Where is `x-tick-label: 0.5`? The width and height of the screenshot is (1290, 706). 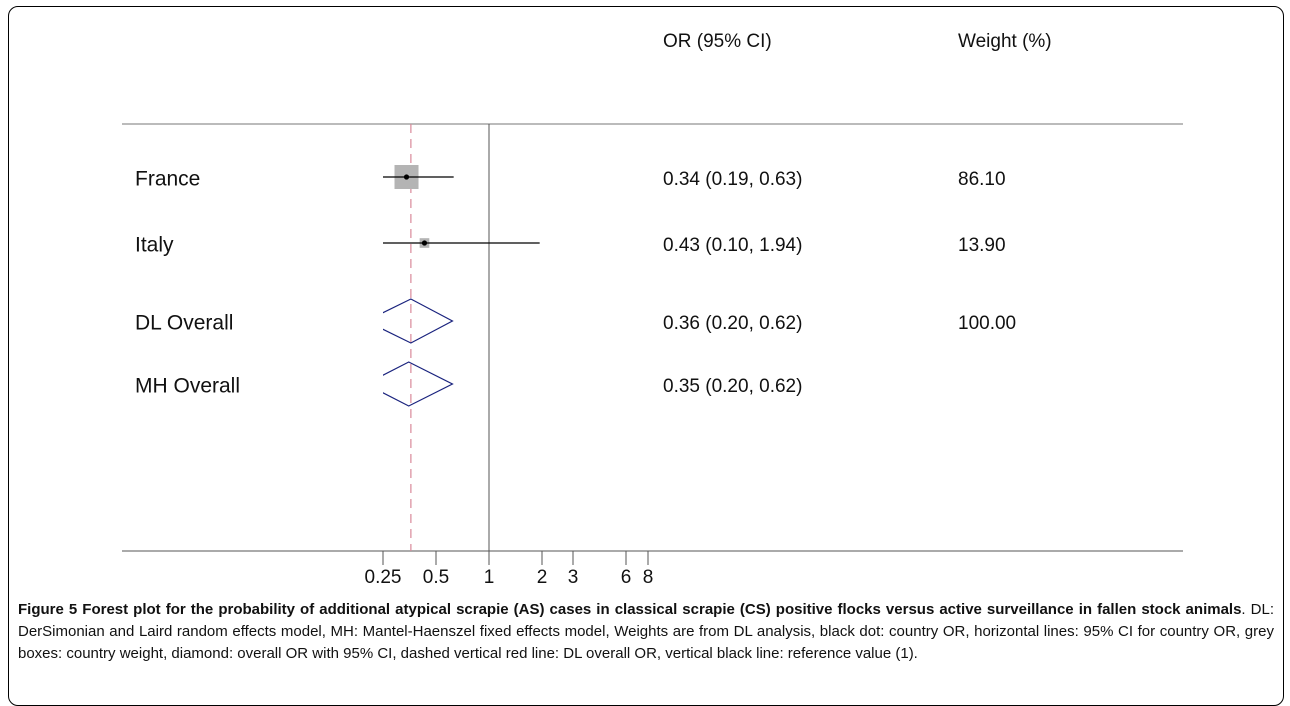 x-tick-label: 0.5 is located at coordinates (436, 577).